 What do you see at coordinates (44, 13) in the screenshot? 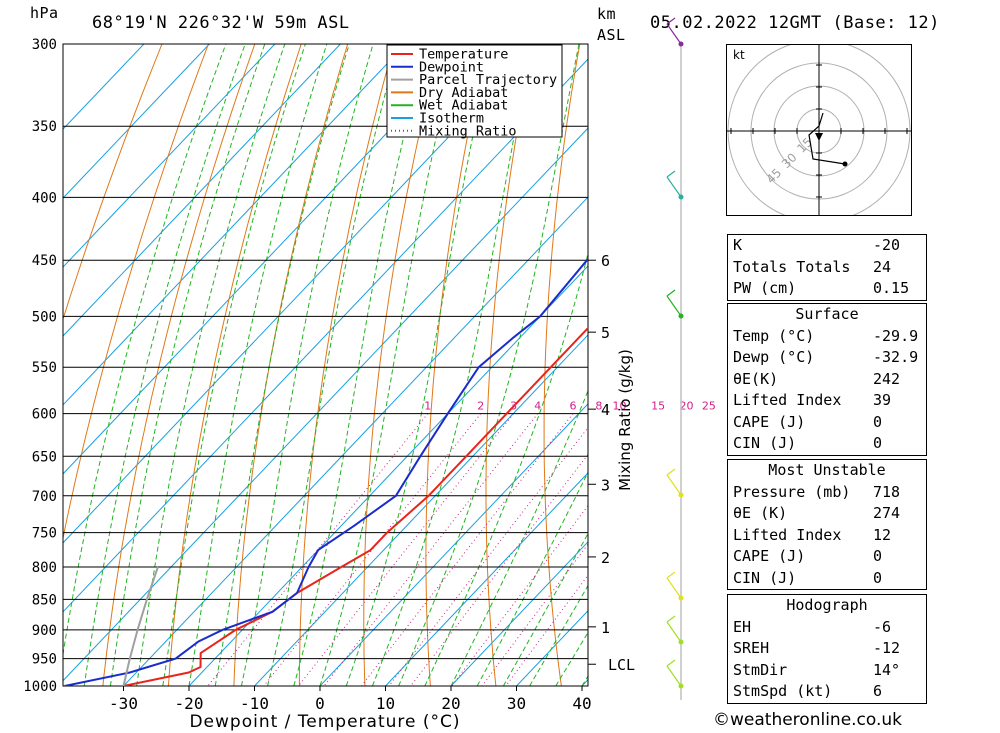
I see `pressure-unit-label: hPa` at bounding box center [44, 13].